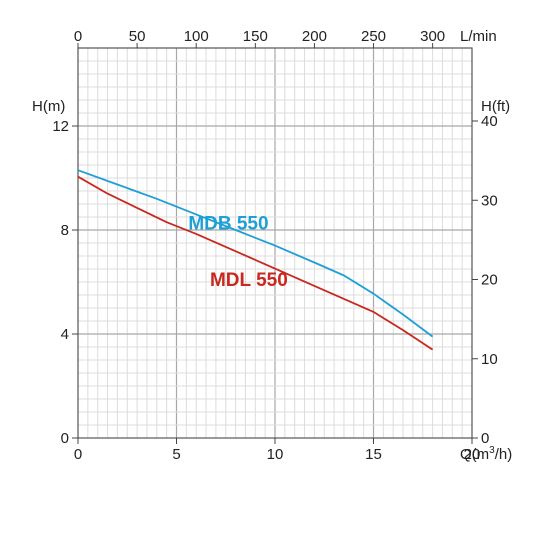 Image resolution: width=549 pixels, height=536 pixels. I want to click on series-label-mdb-550: MDB 550, so click(228, 223).